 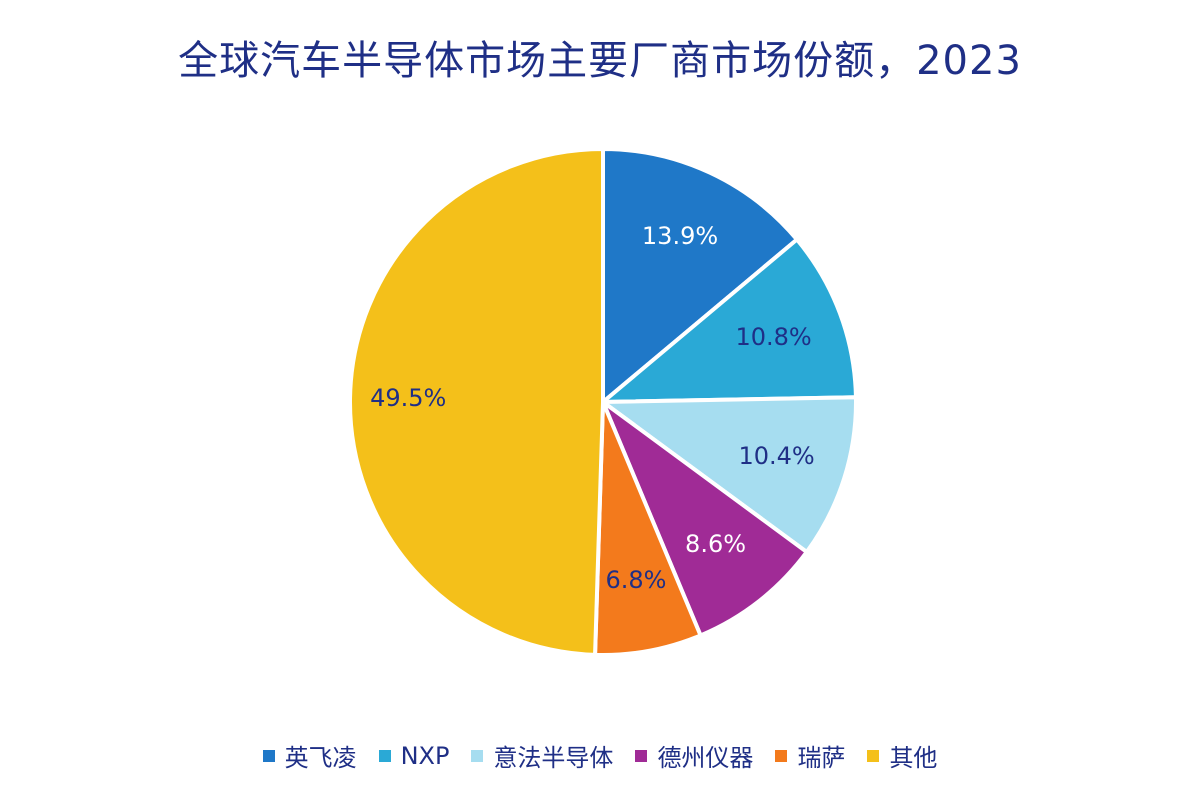 What do you see at coordinates (821, 758) in the screenshot?
I see `legend-label: 瑞萨` at bounding box center [821, 758].